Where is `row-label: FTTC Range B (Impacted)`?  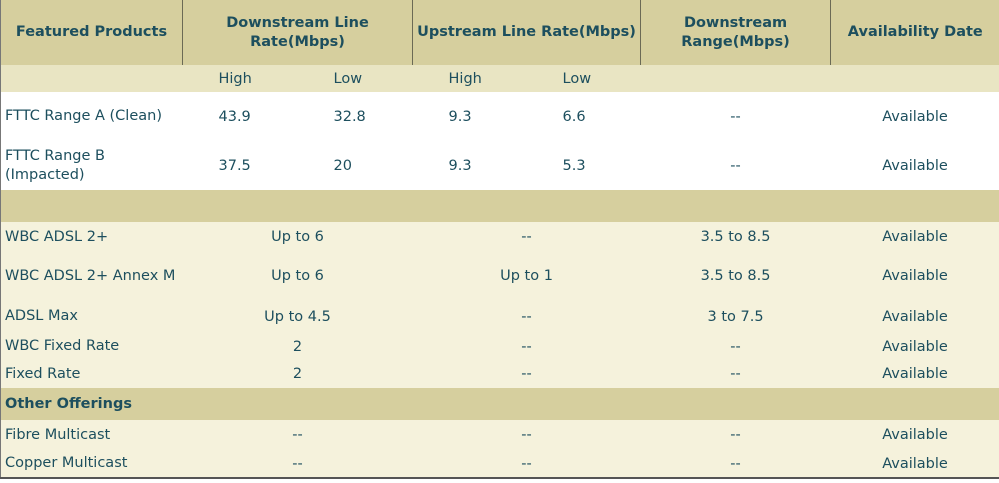 row-label: FTTC Range B (Impacted) is located at coordinates (91, 165).